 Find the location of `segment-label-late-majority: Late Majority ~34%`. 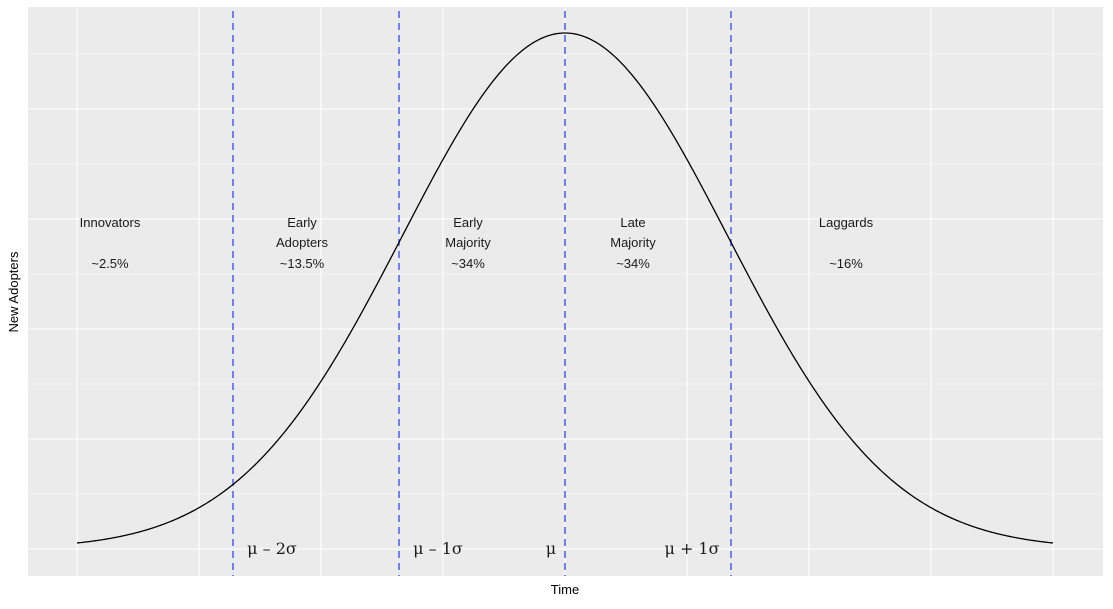

segment-label-late-majority: Late Majority ~34% is located at coordinates (633, 243).